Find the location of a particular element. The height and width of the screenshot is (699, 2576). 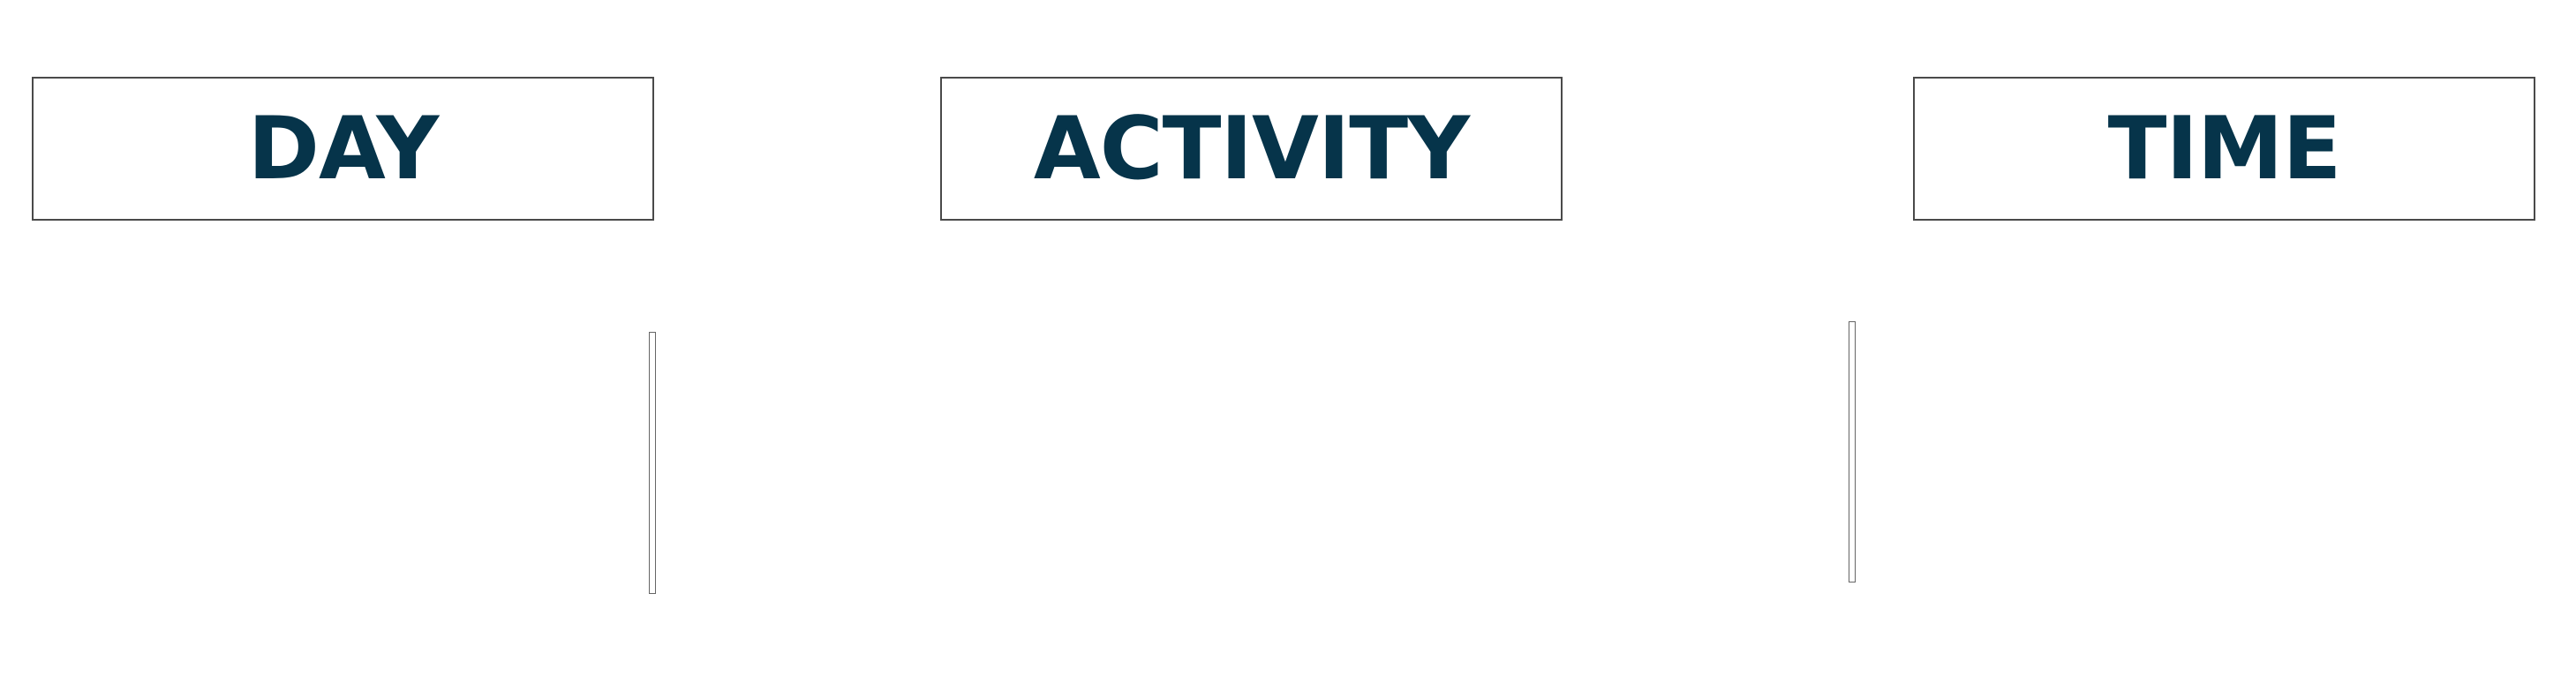

activity-header-label: ACTIVITY is located at coordinates (1251, 148).